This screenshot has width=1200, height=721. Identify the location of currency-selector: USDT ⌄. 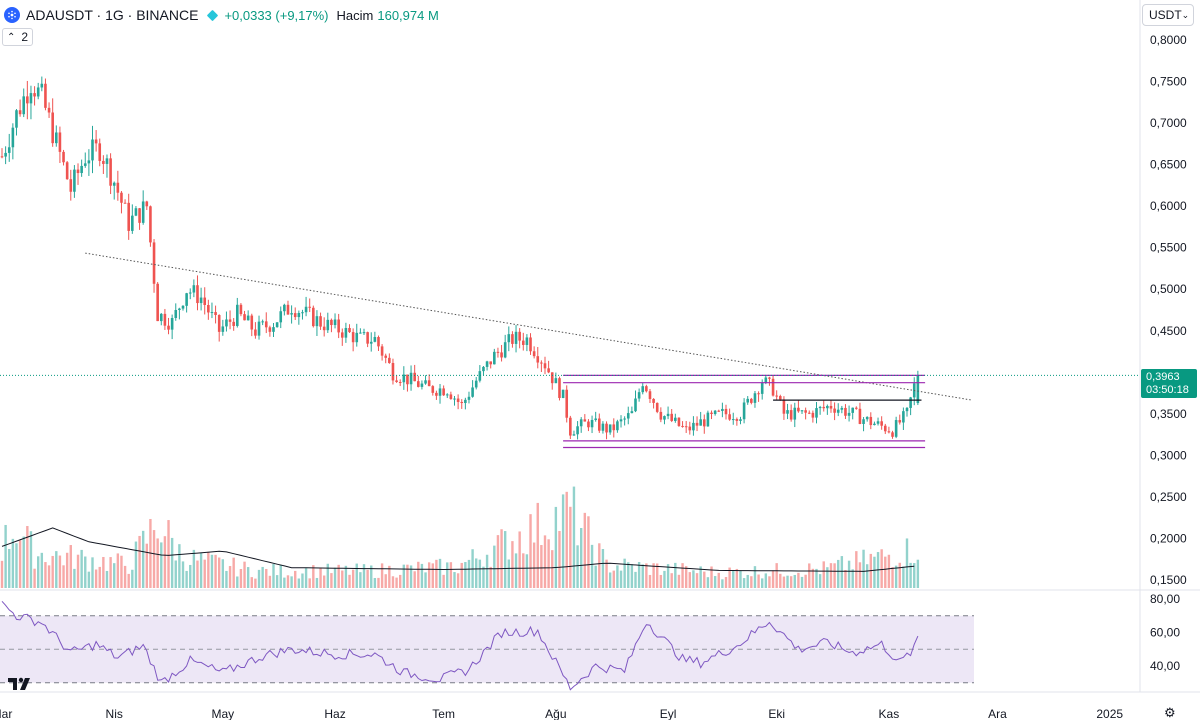
(1168, 15).